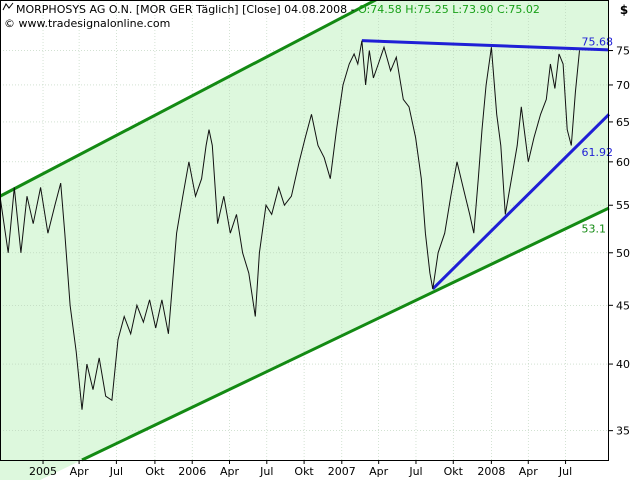 Image resolution: width=640 pixels, height=484 pixels. I want to click on y-tick-label: 35, so click(623, 431).